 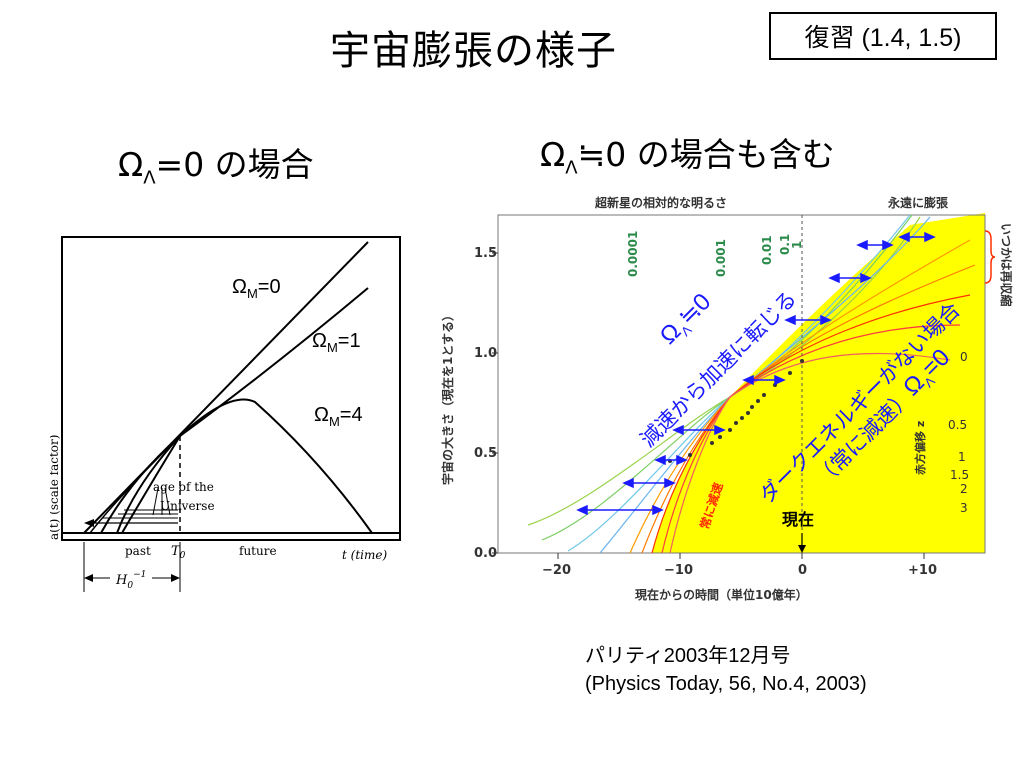 I want to click on plot-frame, so click(x=231, y=388).